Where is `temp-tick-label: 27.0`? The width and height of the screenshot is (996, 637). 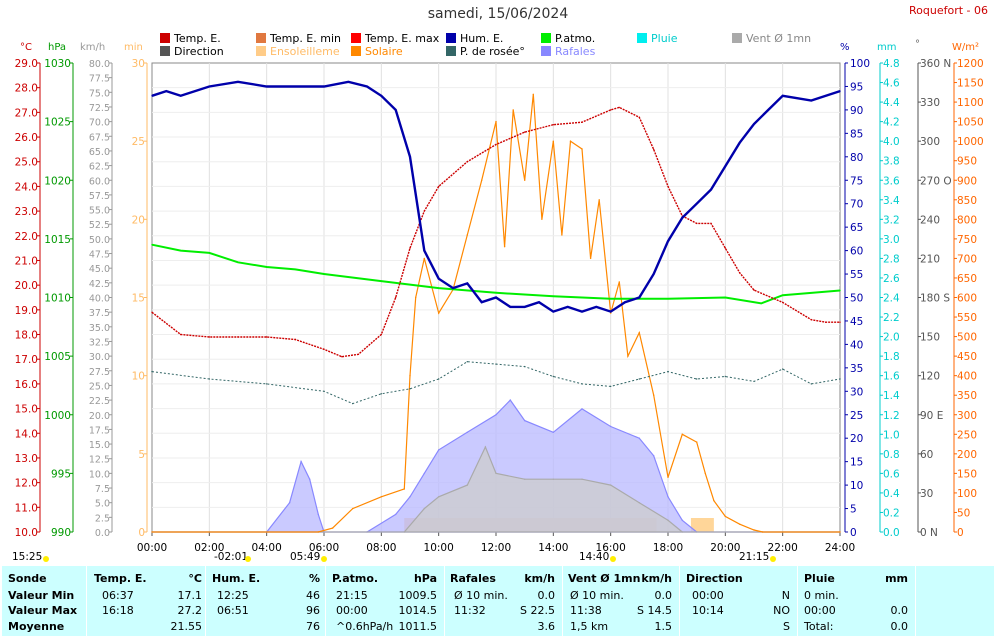
temp-tick-label: 27.0 is located at coordinates (26, 113).